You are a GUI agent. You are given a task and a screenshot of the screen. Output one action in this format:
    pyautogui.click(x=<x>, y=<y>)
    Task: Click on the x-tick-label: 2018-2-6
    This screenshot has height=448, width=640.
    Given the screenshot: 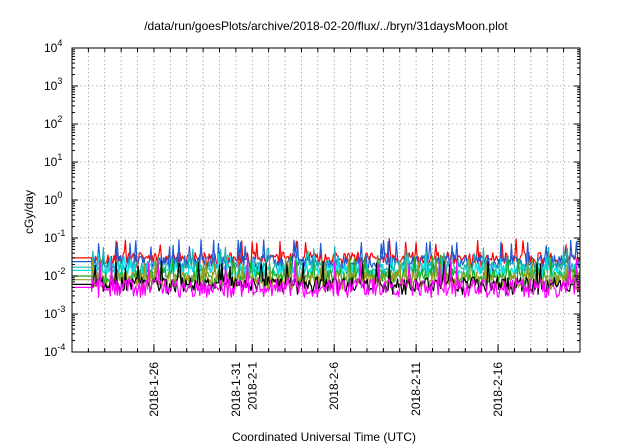 What is the action you would take?
    pyautogui.click(x=334, y=386)
    